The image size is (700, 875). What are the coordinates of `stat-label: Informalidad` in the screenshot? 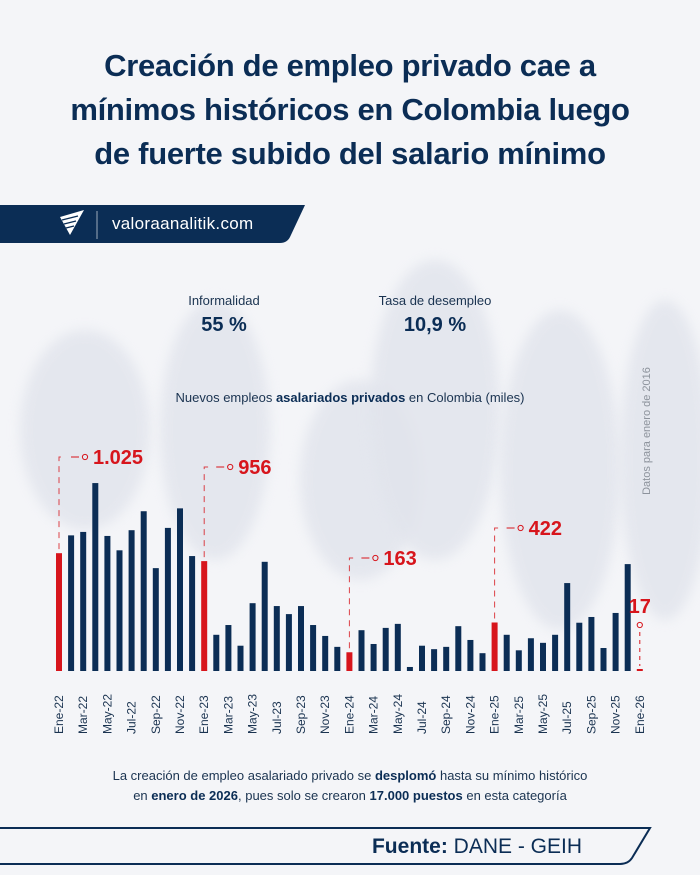 It's located at (224, 300).